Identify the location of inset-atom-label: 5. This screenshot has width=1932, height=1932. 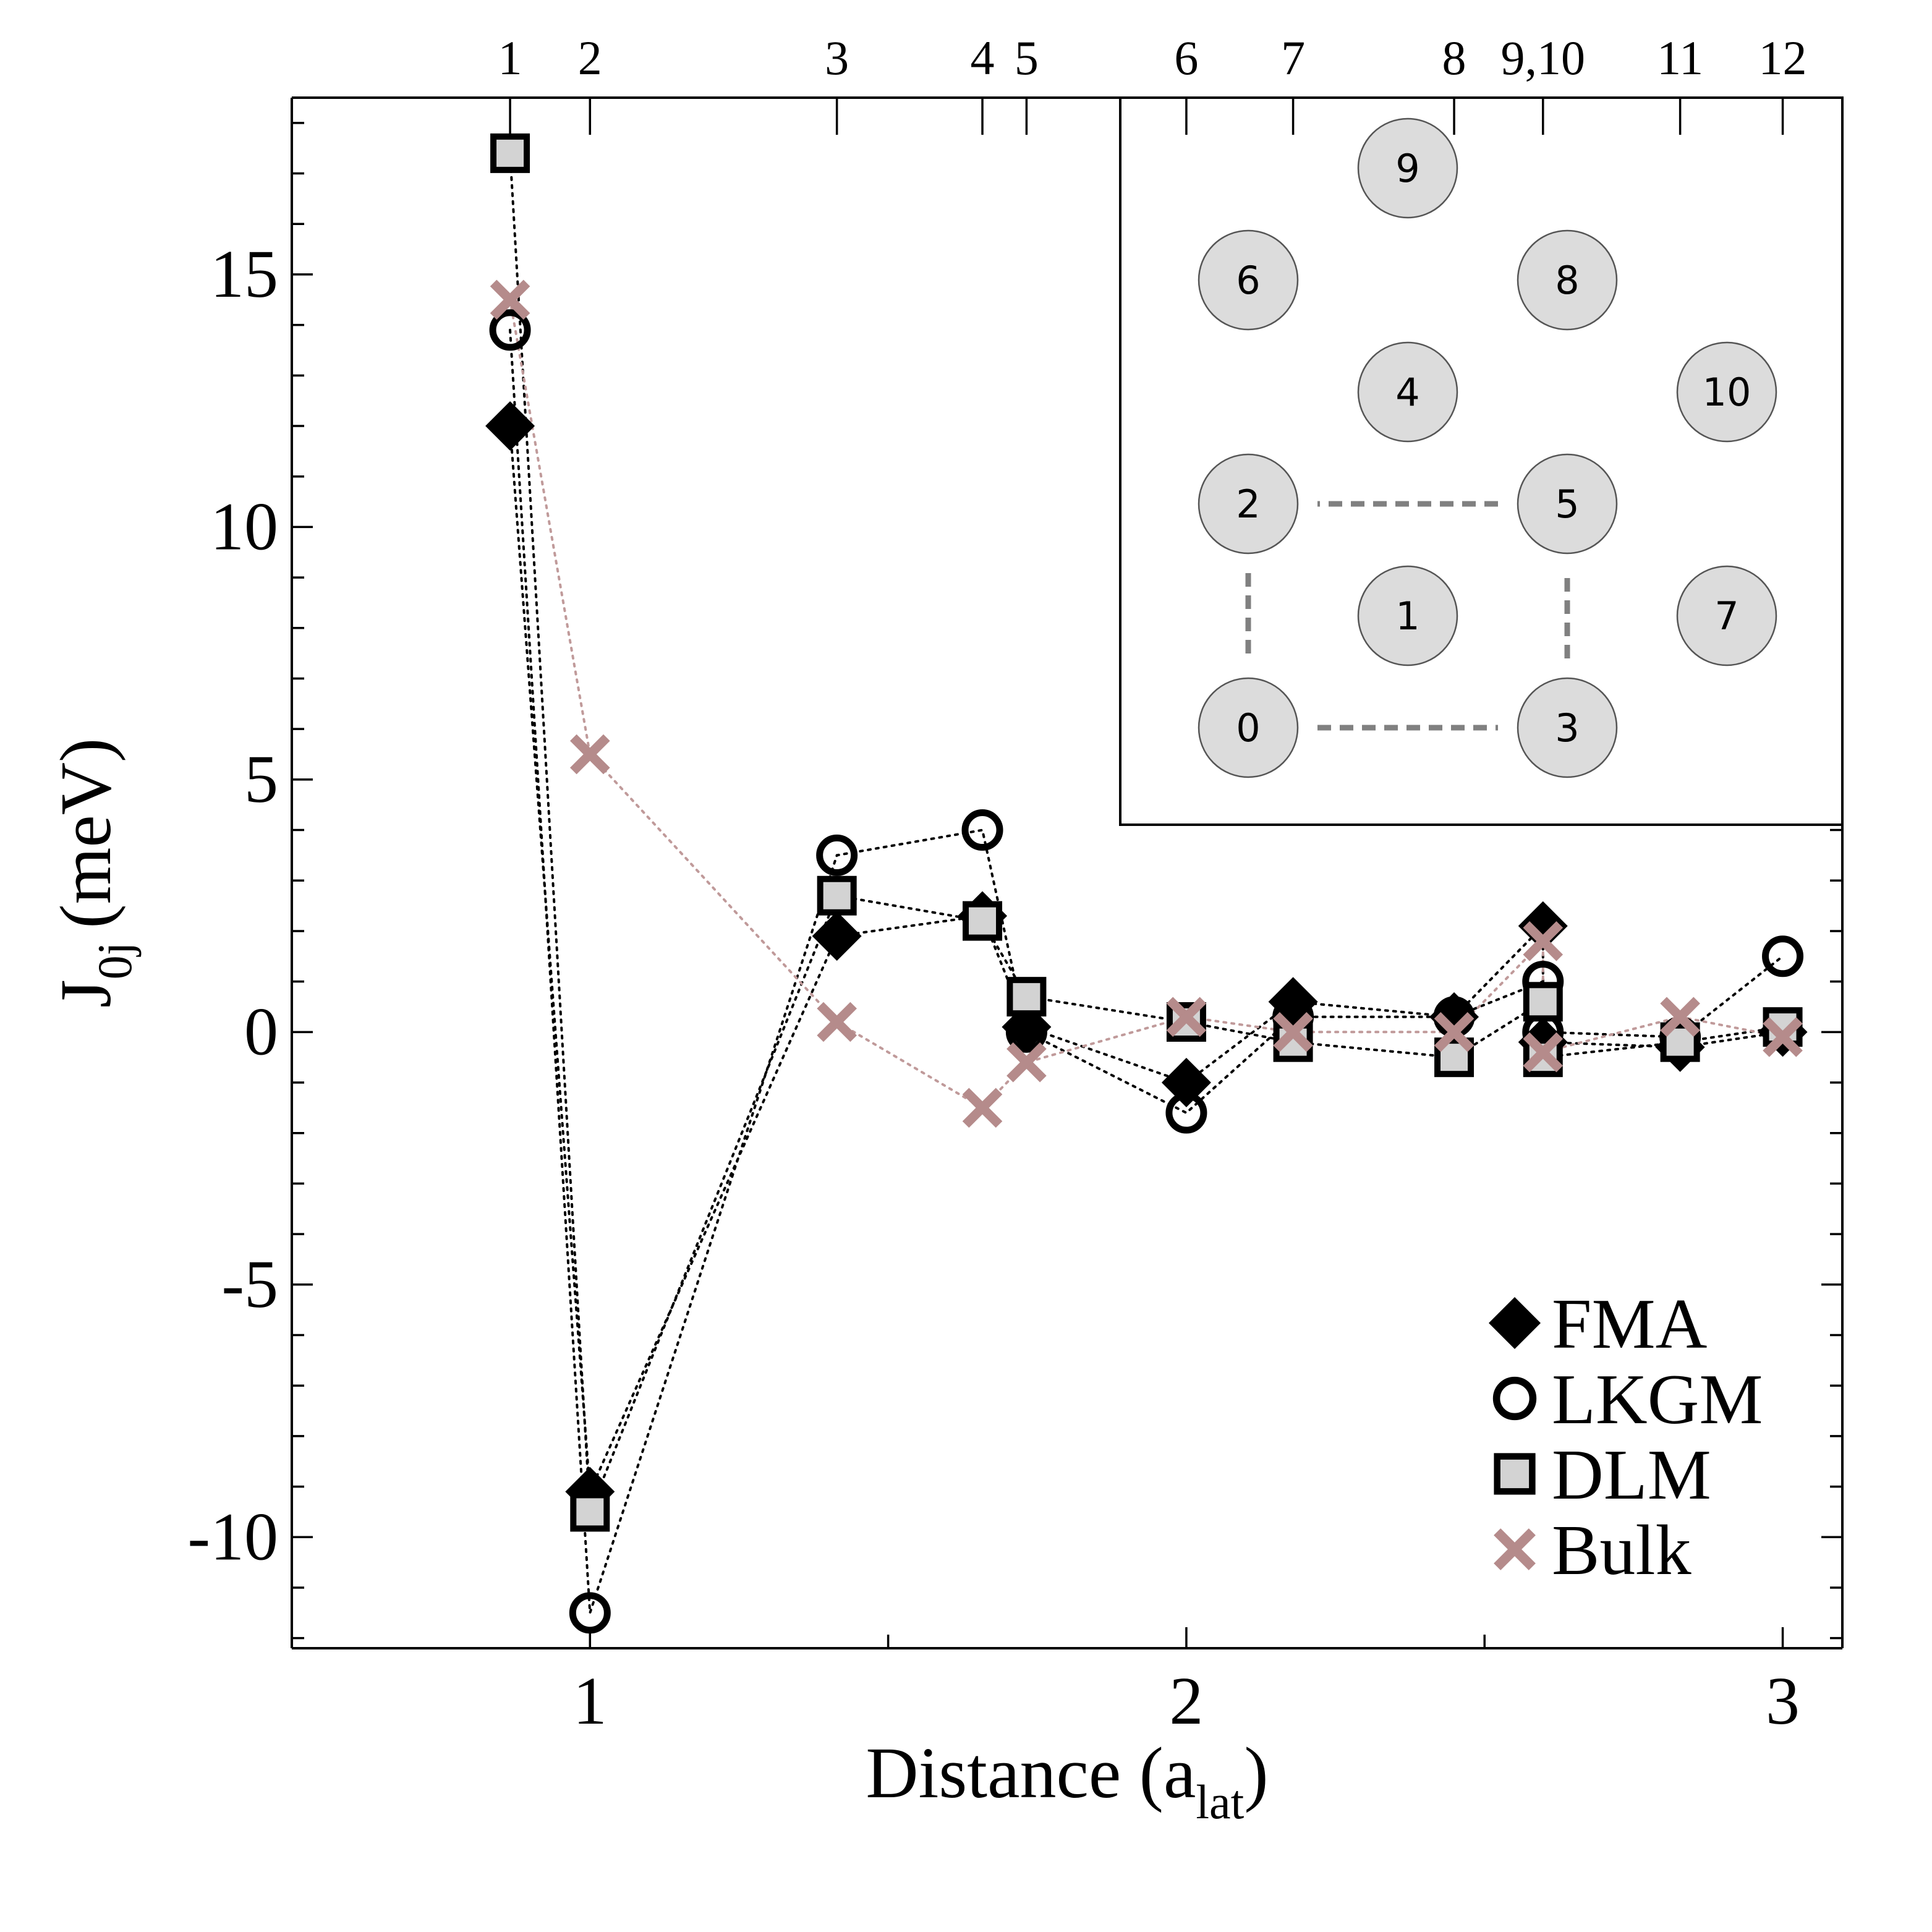
(1567, 505).